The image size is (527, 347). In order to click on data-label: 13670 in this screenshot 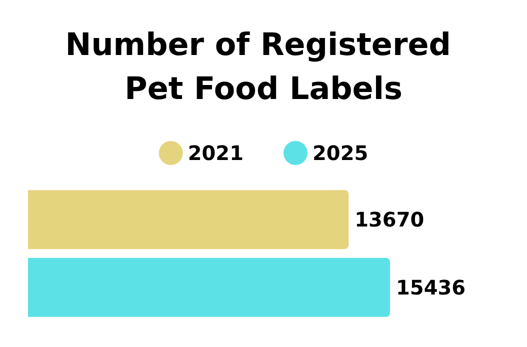, I will do `click(389, 220)`.